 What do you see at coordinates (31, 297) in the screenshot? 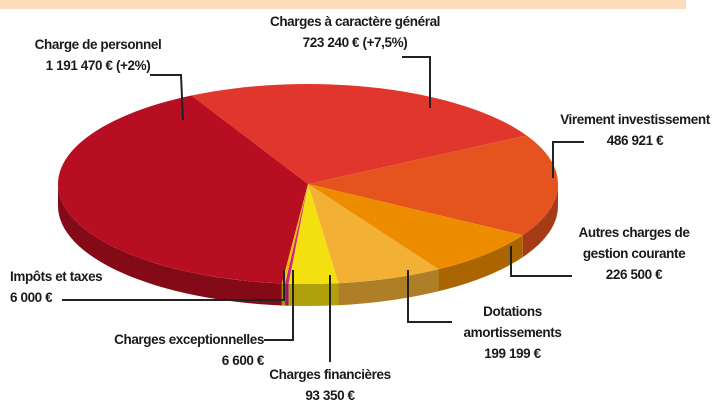
I see `value-label: 6 000 €` at bounding box center [31, 297].